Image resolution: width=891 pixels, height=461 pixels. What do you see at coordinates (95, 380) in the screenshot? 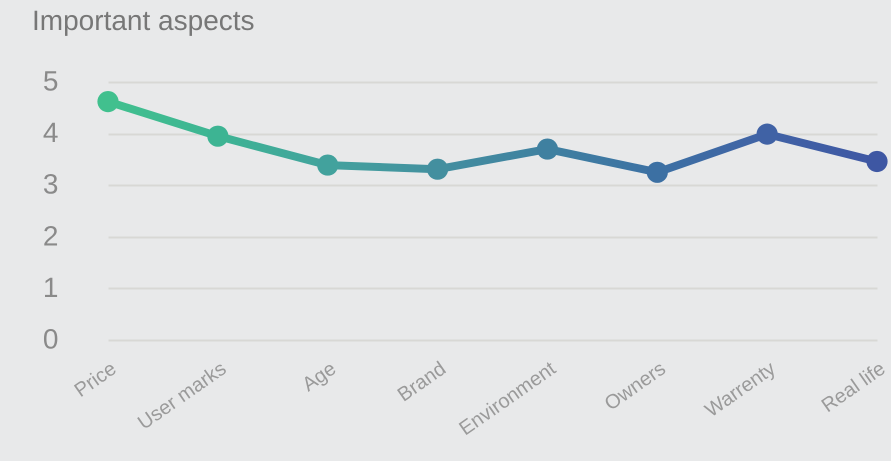
I see `x-tick-label: Price` at bounding box center [95, 380].